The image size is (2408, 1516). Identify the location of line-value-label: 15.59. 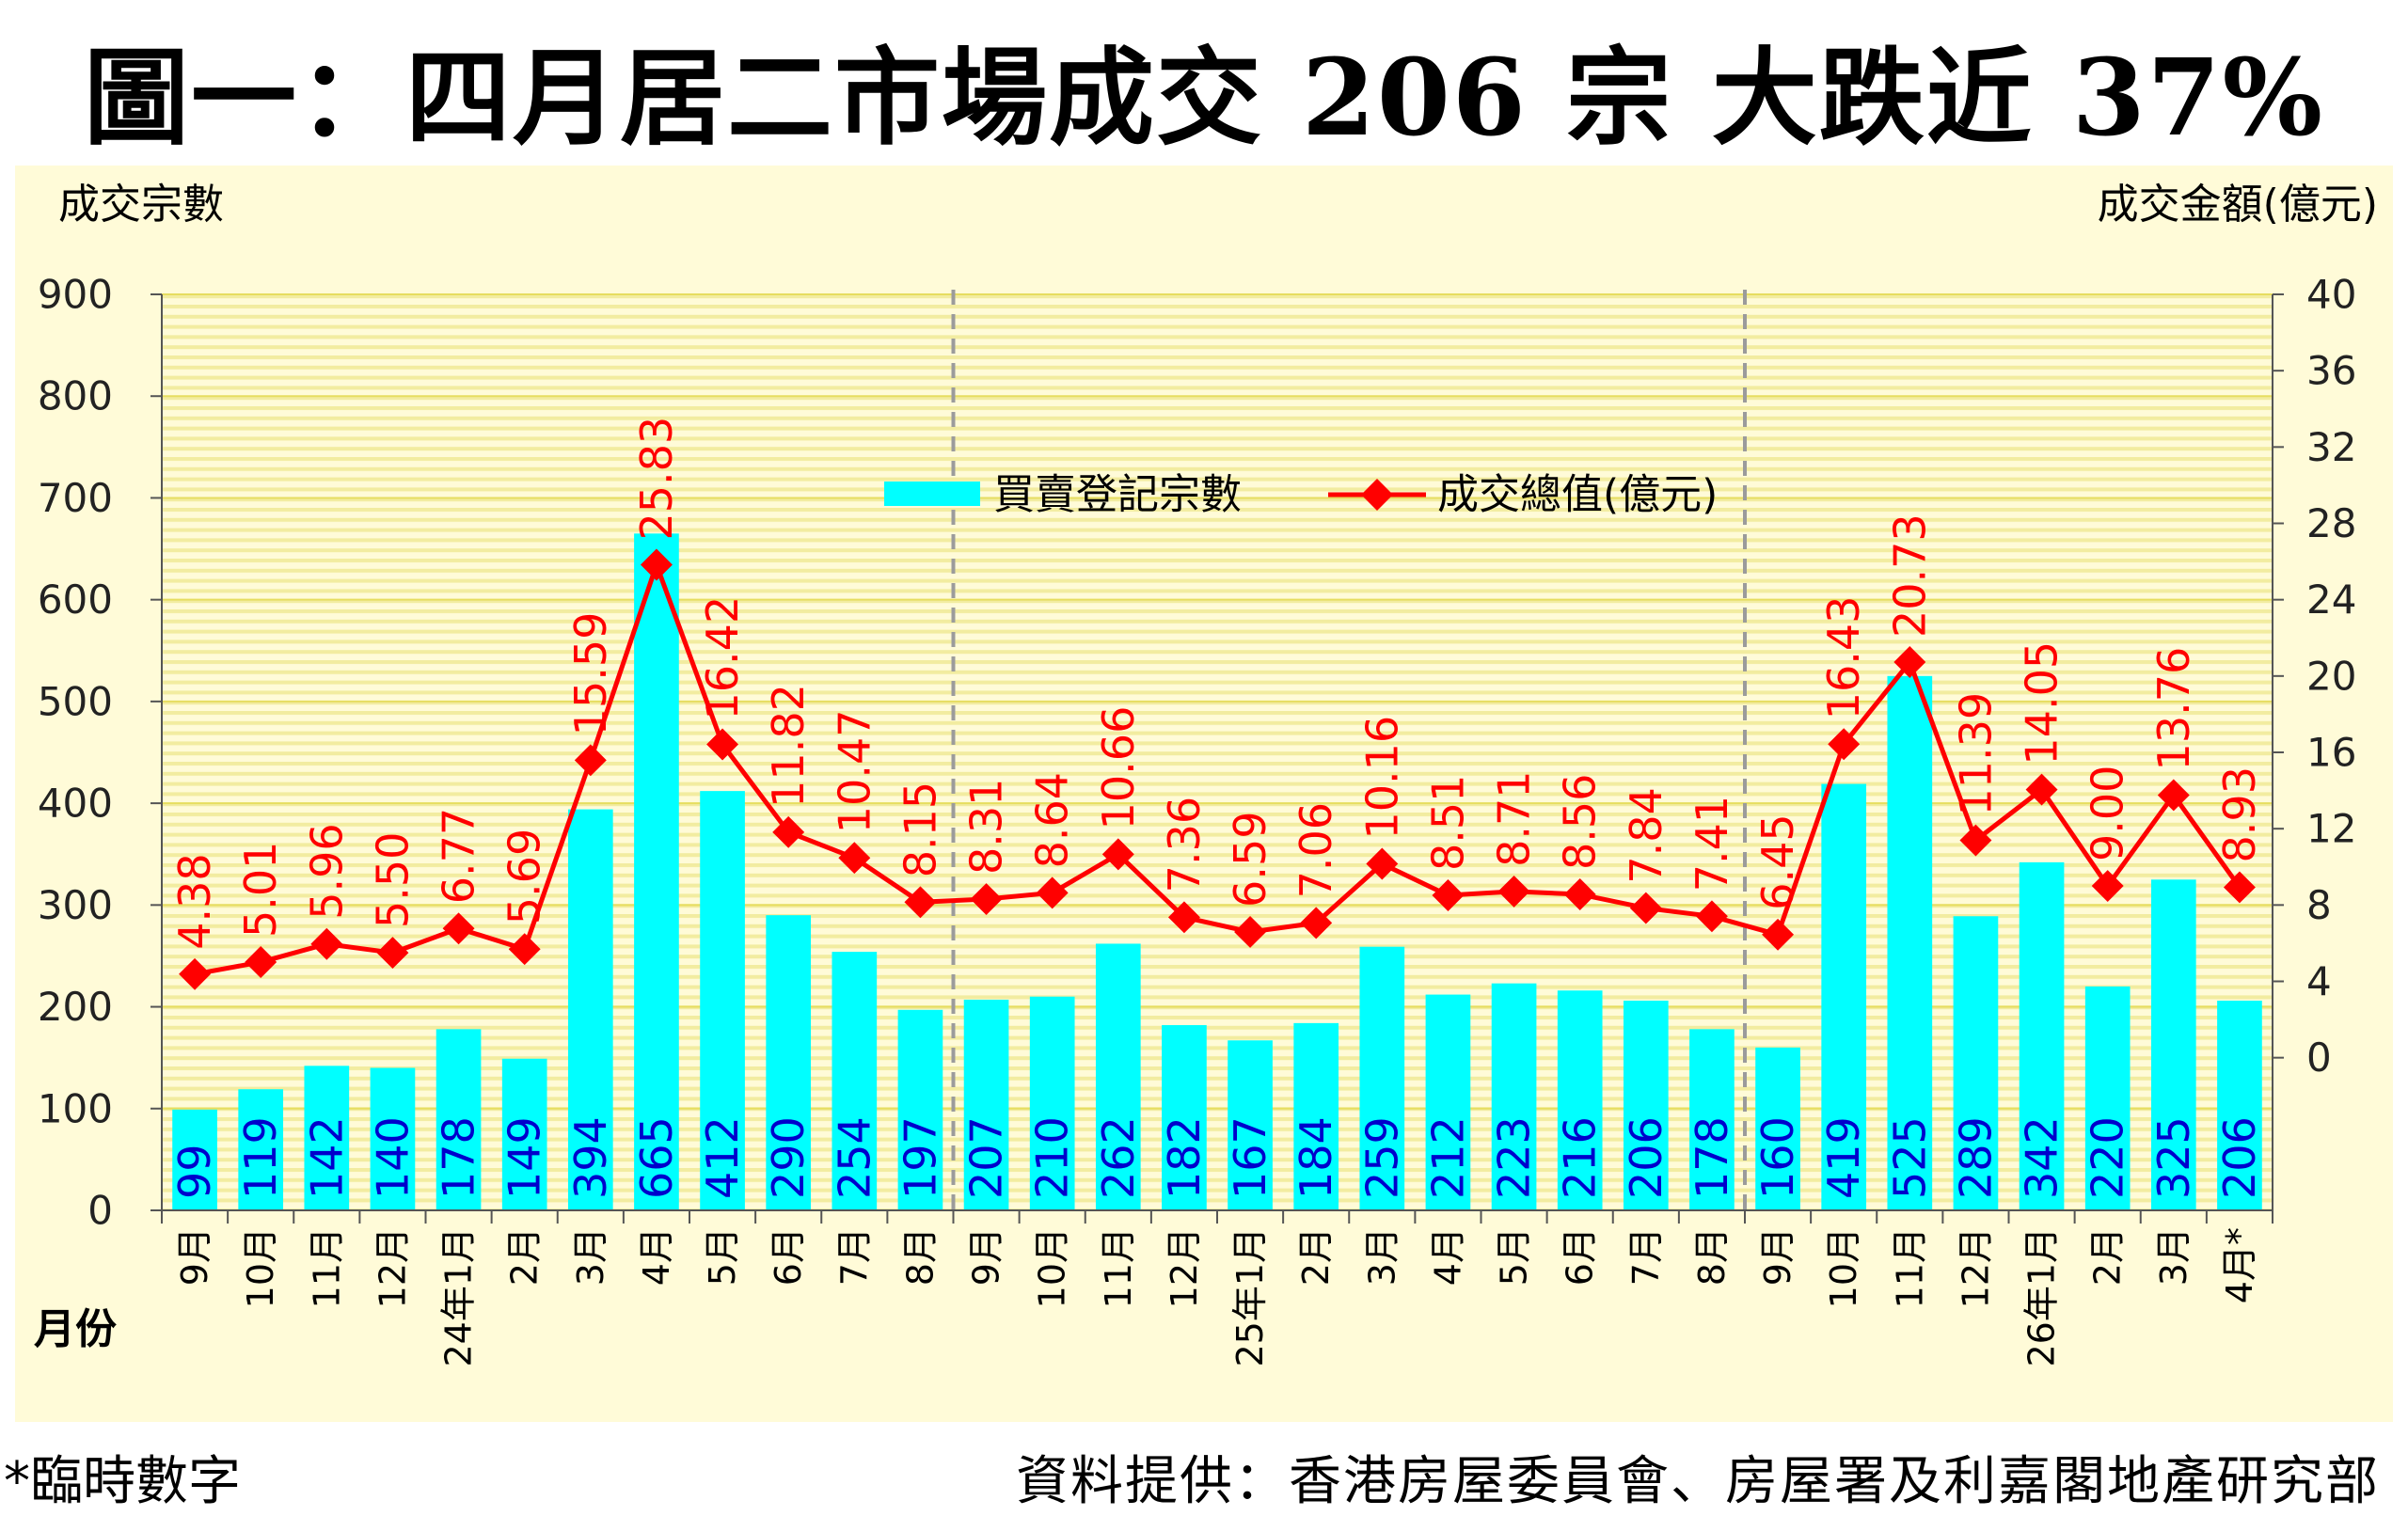
(591, 674).